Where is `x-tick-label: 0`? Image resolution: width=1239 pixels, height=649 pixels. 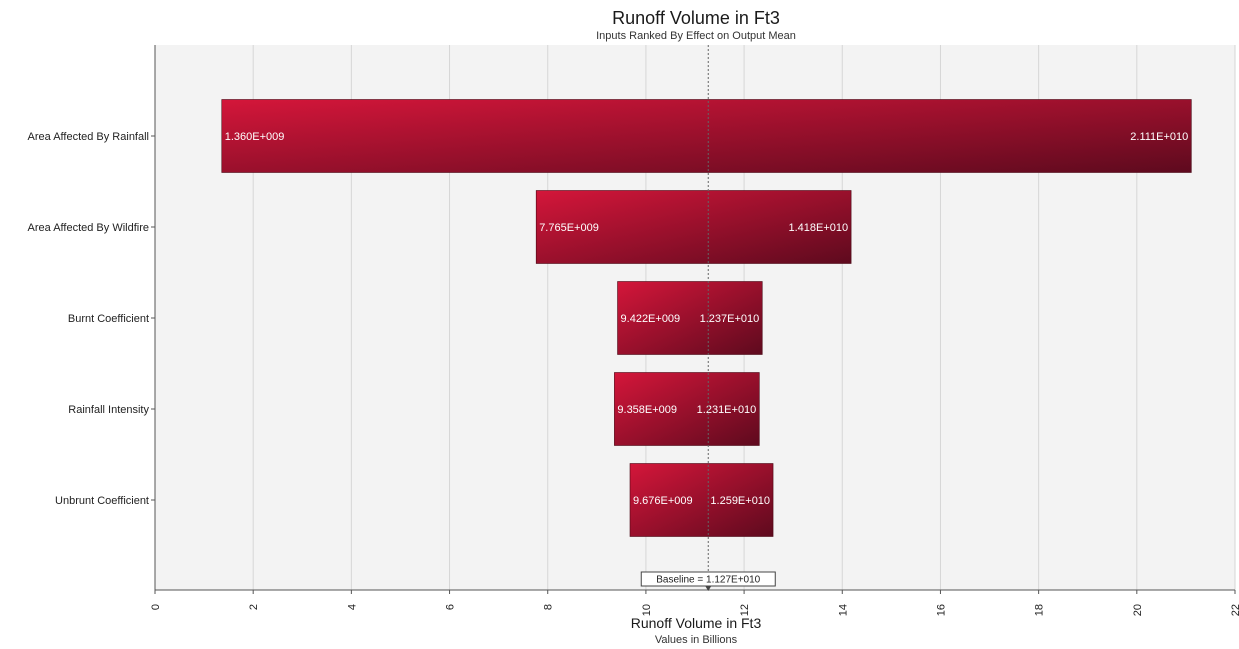 x-tick-label: 0 is located at coordinates (156, 607).